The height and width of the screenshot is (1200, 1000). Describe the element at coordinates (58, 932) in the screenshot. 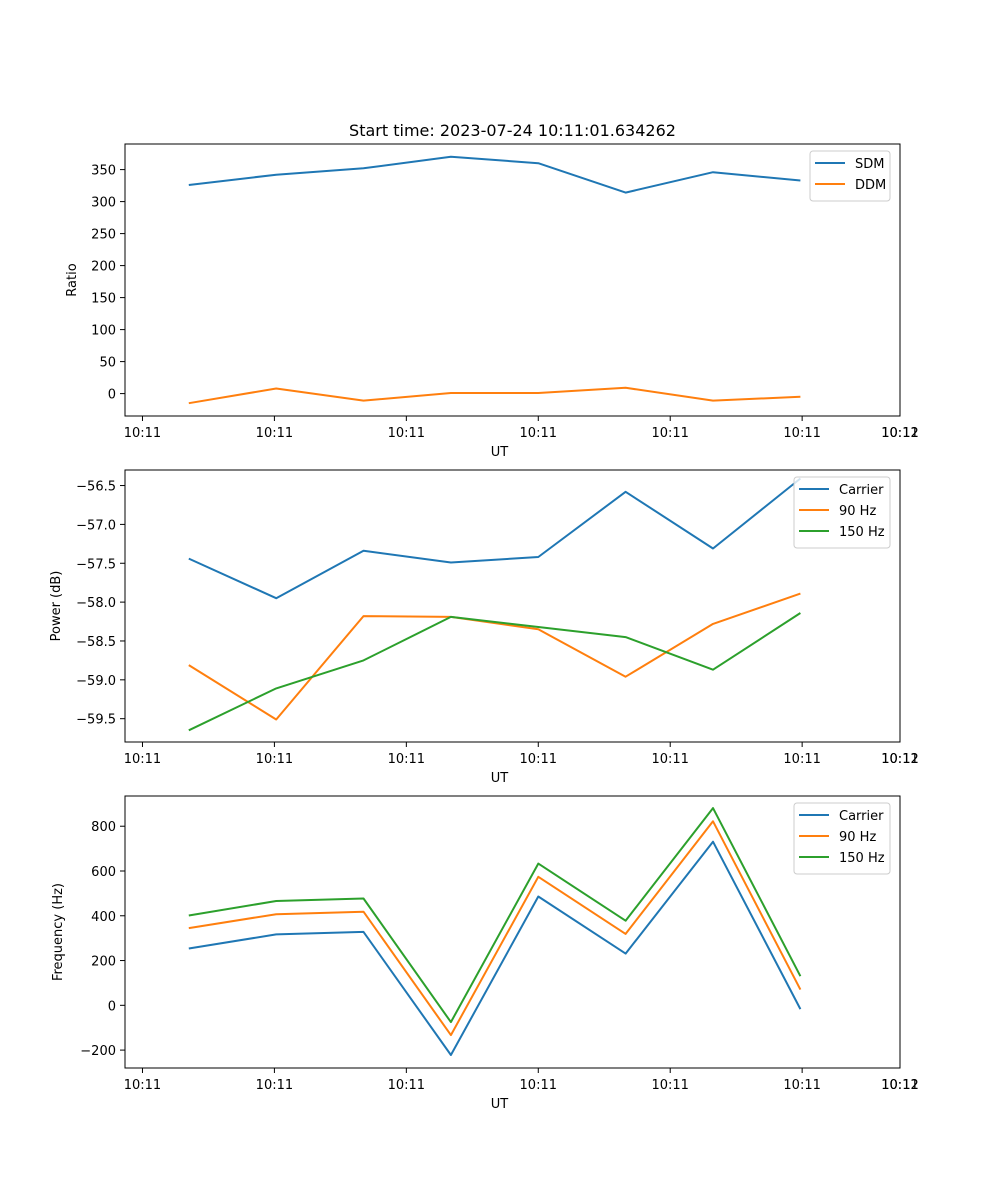

I see `y-axis-label: Frequency (Hz)` at that location.